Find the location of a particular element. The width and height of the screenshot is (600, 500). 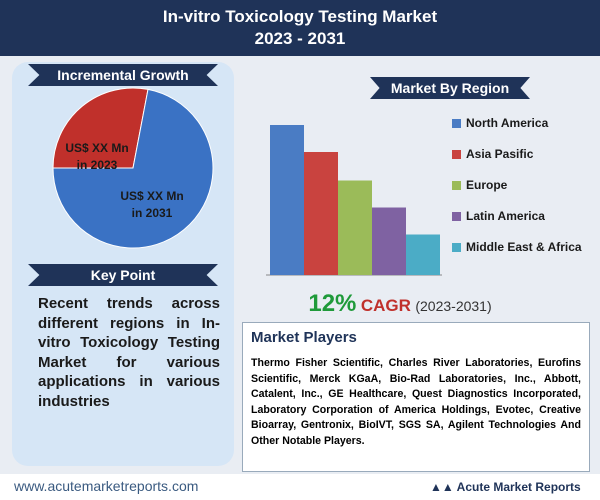

subtitle: 2023 - 2031 is located at coordinates (300, 38).